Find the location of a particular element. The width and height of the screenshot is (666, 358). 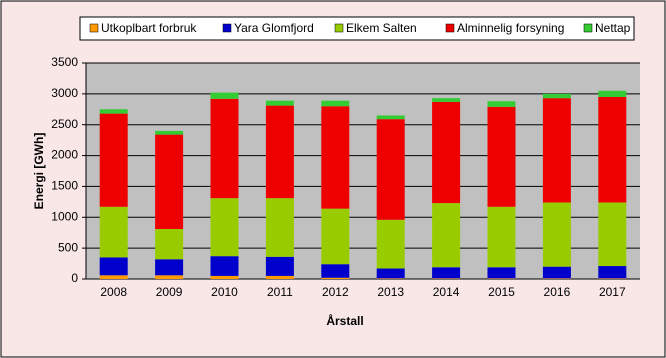

x-tick-label: 2016 is located at coordinates (557, 292).